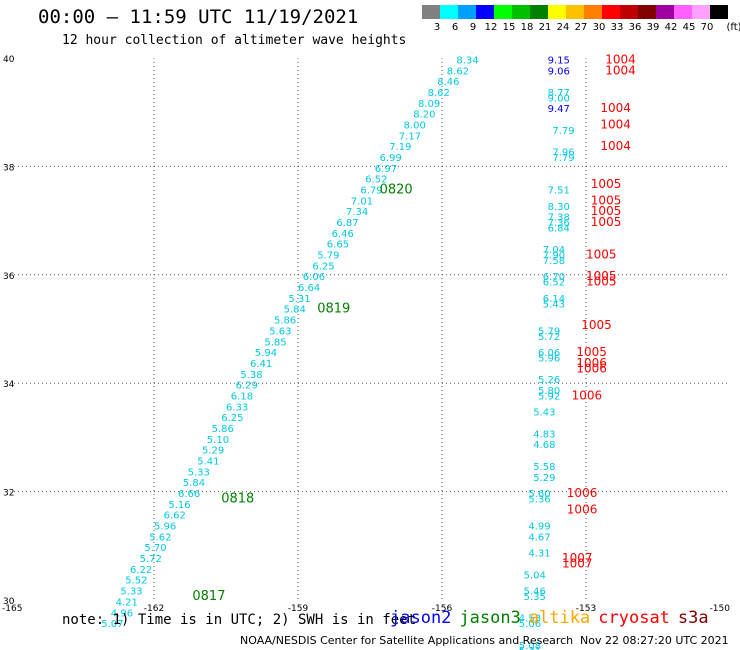  Describe the element at coordinates (198, 17) in the screenshot. I see `map-title: 00:00 – 11:59 UTC 11/19/2021` at that location.